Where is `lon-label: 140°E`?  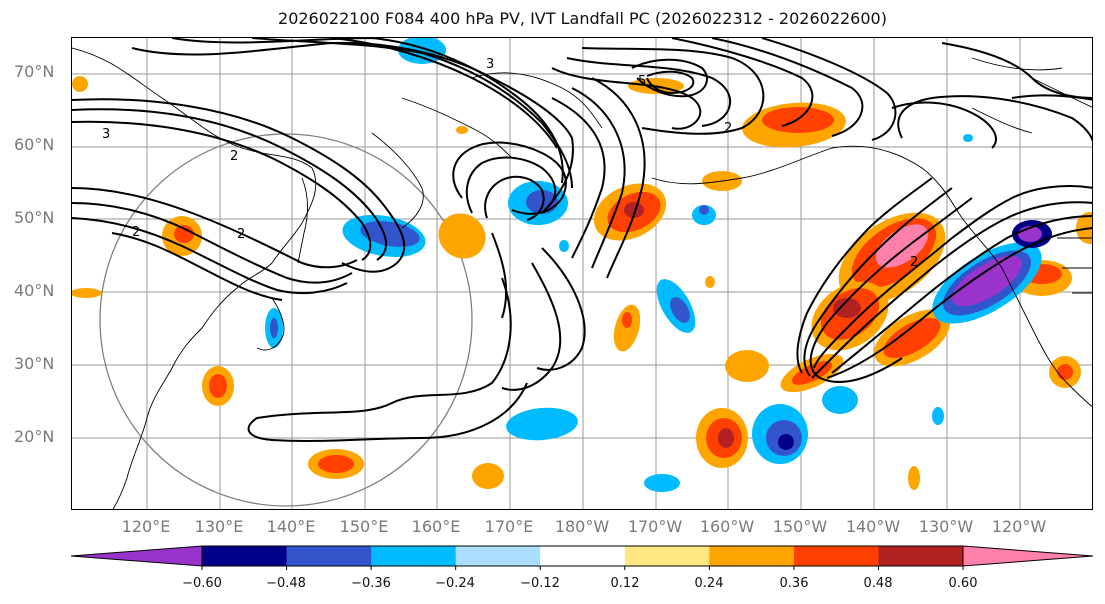
lon-label: 140°E is located at coordinates (291, 526).